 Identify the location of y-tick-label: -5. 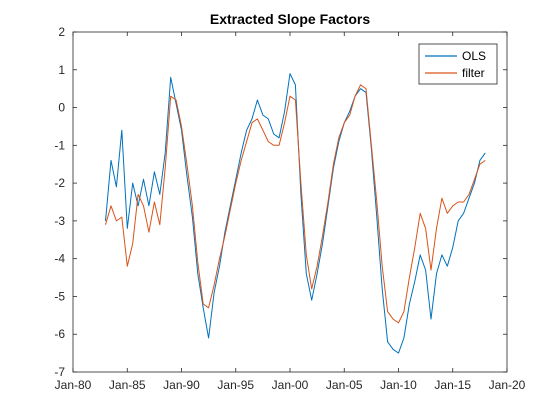
(59, 296).